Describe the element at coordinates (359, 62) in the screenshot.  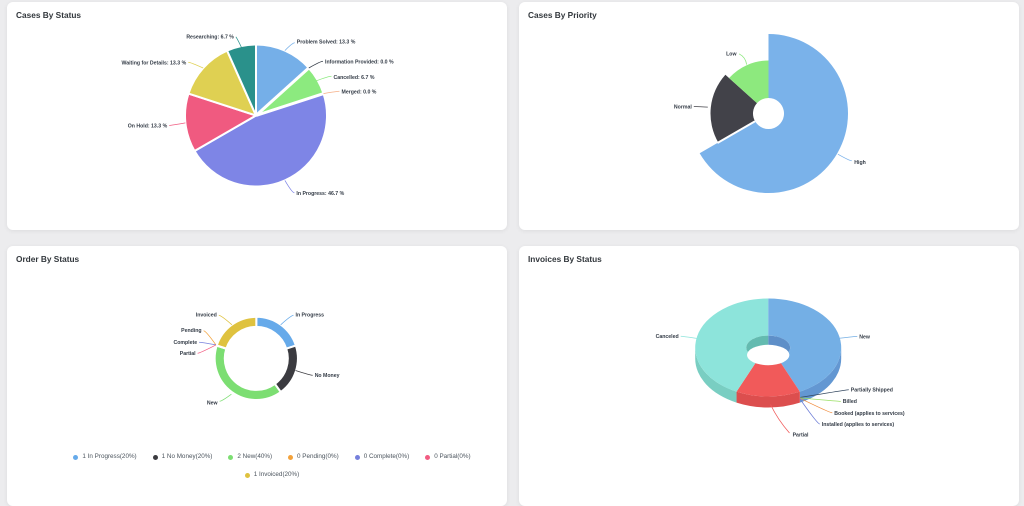
I see `svg-text: Information Provided: 0.0 %` at that location.